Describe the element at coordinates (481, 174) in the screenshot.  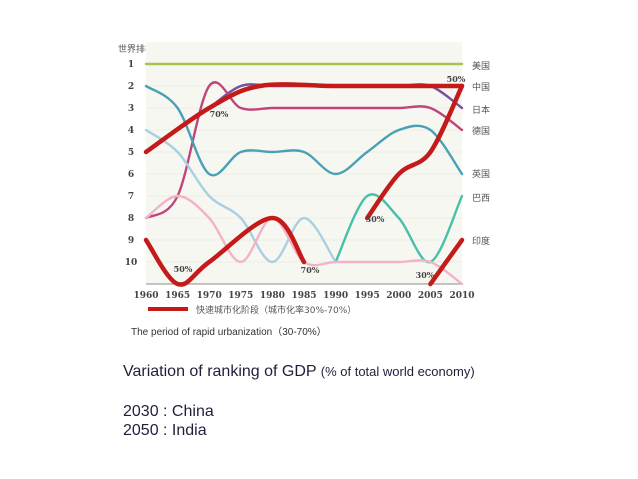
I see `series-label-4: 英国` at that location.